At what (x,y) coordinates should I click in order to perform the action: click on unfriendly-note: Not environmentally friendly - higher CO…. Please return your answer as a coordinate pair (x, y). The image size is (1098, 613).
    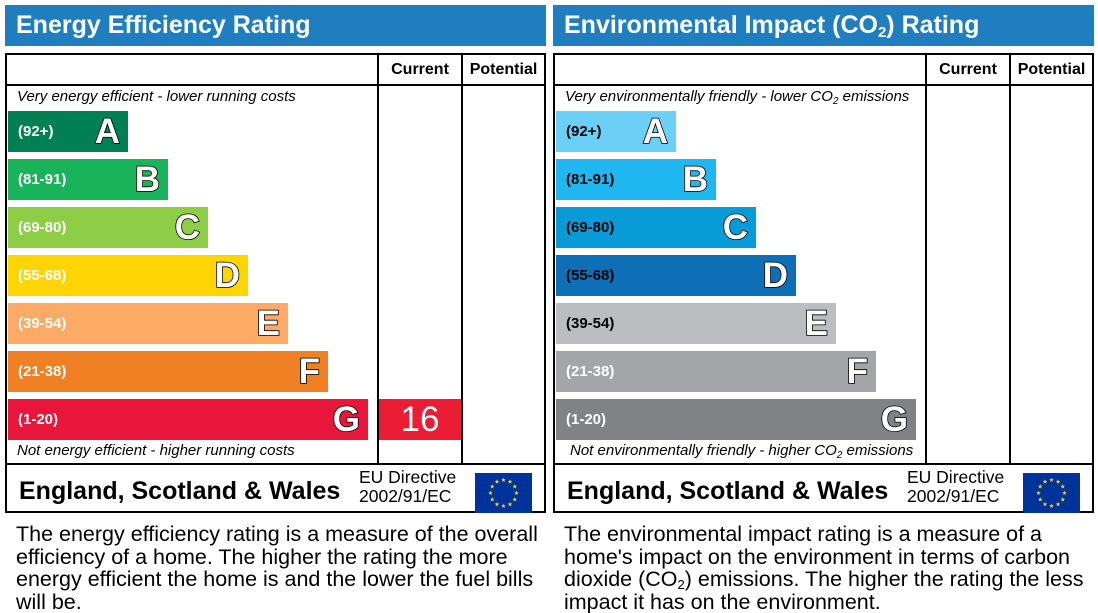
    Looking at the image, I should click on (742, 451).